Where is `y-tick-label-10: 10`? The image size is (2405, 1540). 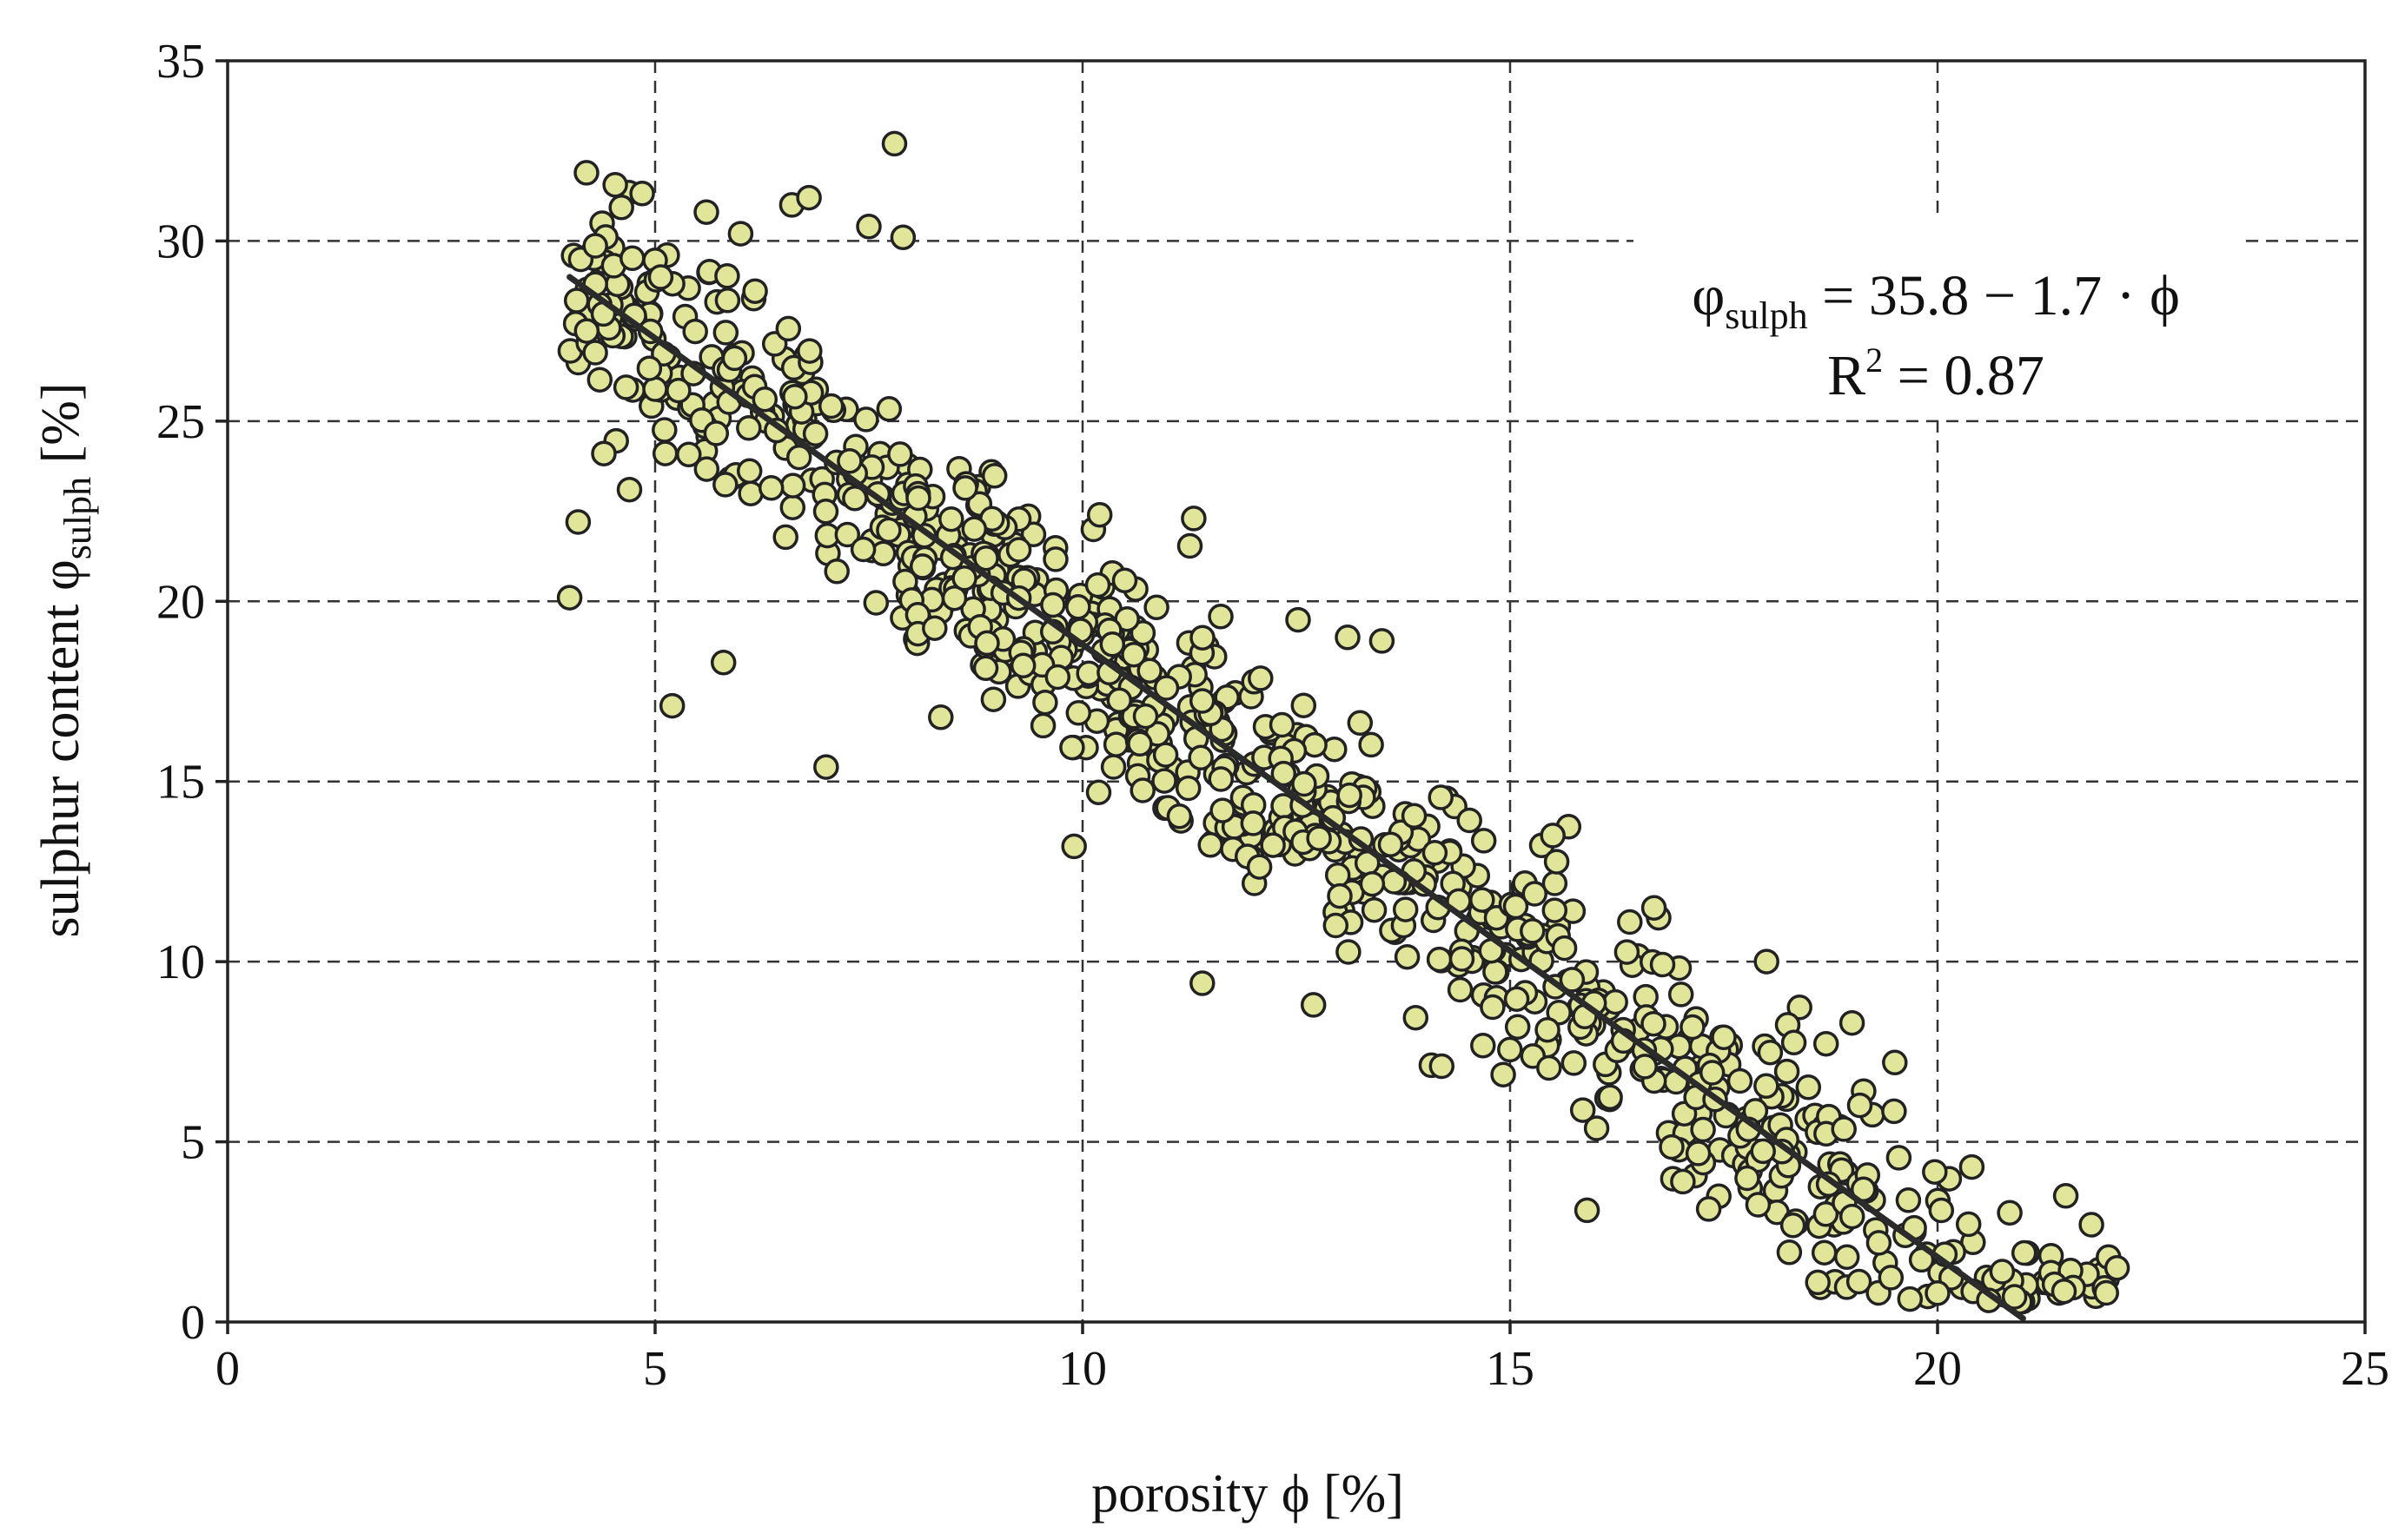 y-tick-label-10: 10 is located at coordinates (180, 962).